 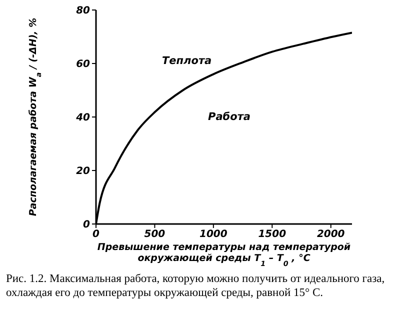 I want to click on y-tick-label: 60, so click(x=83, y=64).